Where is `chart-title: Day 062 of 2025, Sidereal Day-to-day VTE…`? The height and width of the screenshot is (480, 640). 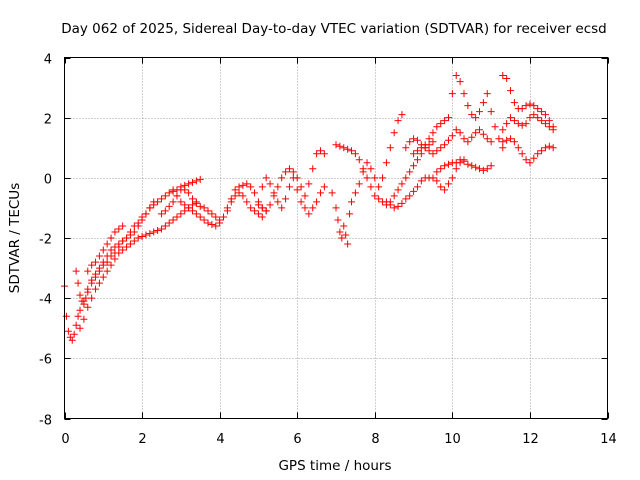
chart-title: Day 062 of 2025, Sidereal Day-to-day VTE… is located at coordinates (334, 29).